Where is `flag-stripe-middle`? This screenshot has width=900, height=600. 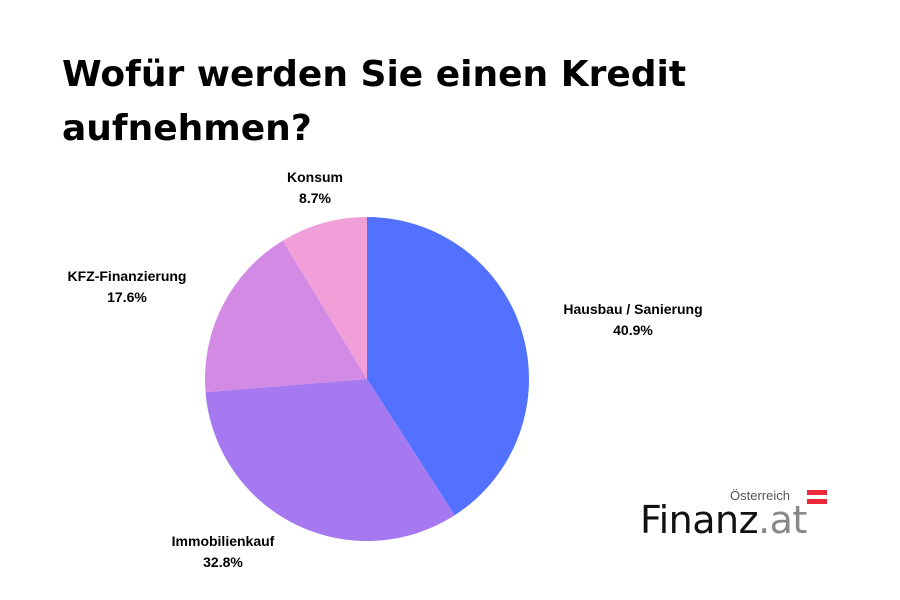
flag-stripe-middle is located at coordinates (817, 497).